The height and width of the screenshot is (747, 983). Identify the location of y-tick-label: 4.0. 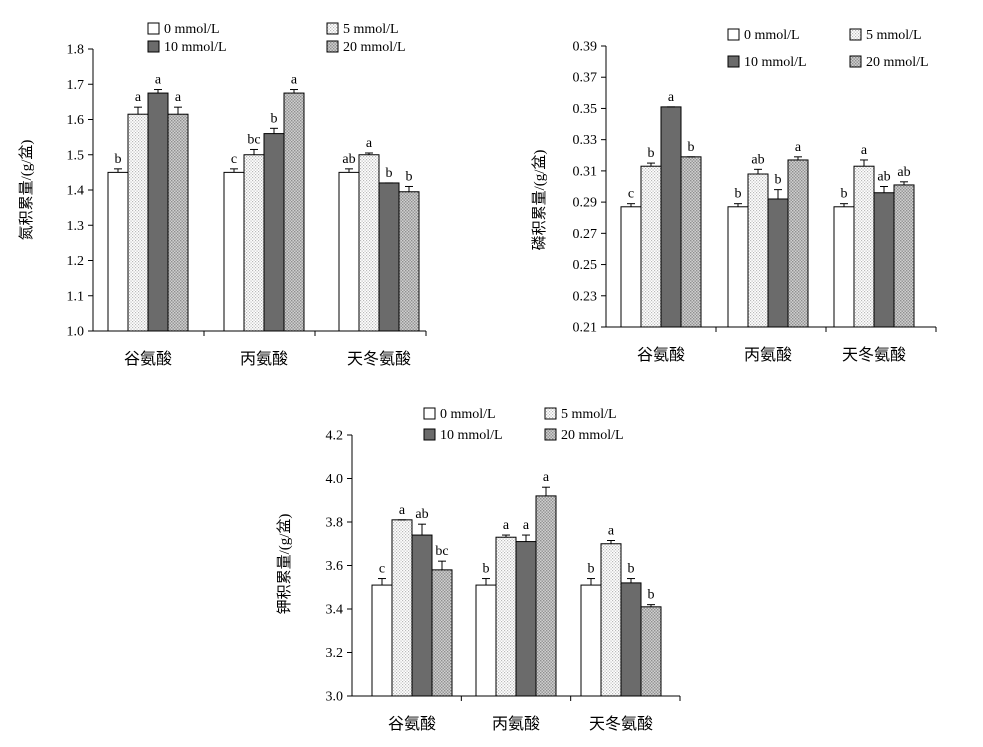
(335, 479).